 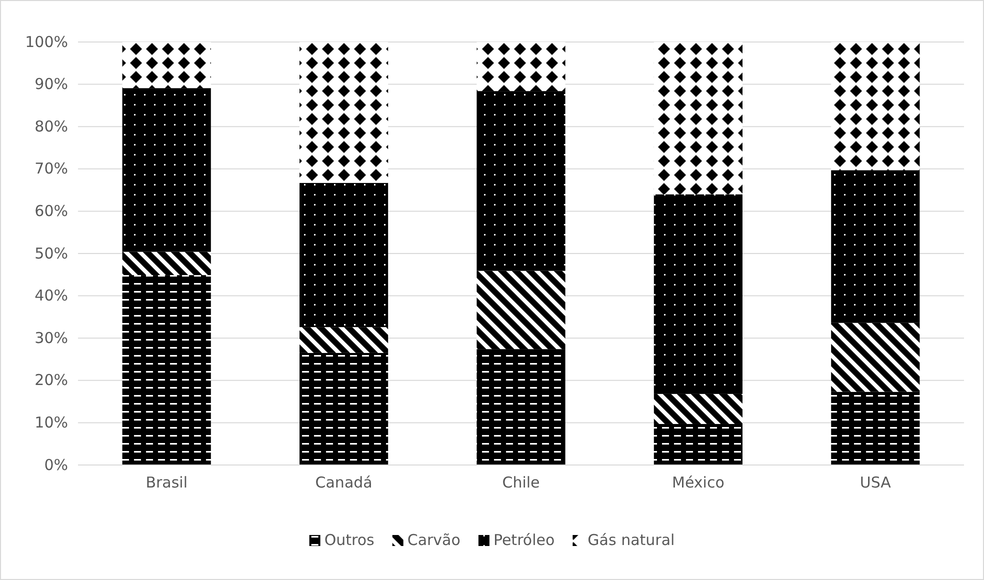 What do you see at coordinates (343, 483) in the screenshot?
I see `x-tick-label: Canadá` at bounding box center [343, 483].